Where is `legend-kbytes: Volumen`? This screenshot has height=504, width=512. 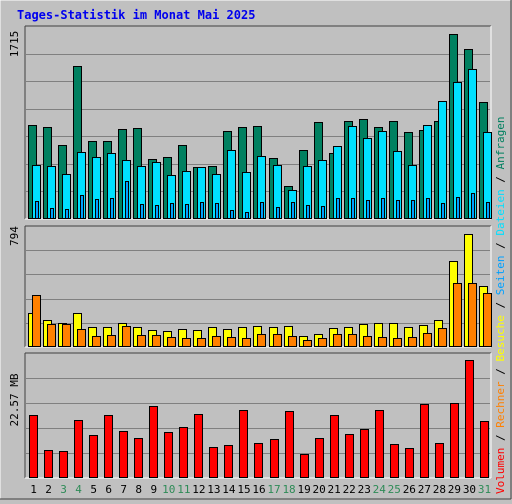 legend-kbytes: Volumen is located at coordinates (500, 471).